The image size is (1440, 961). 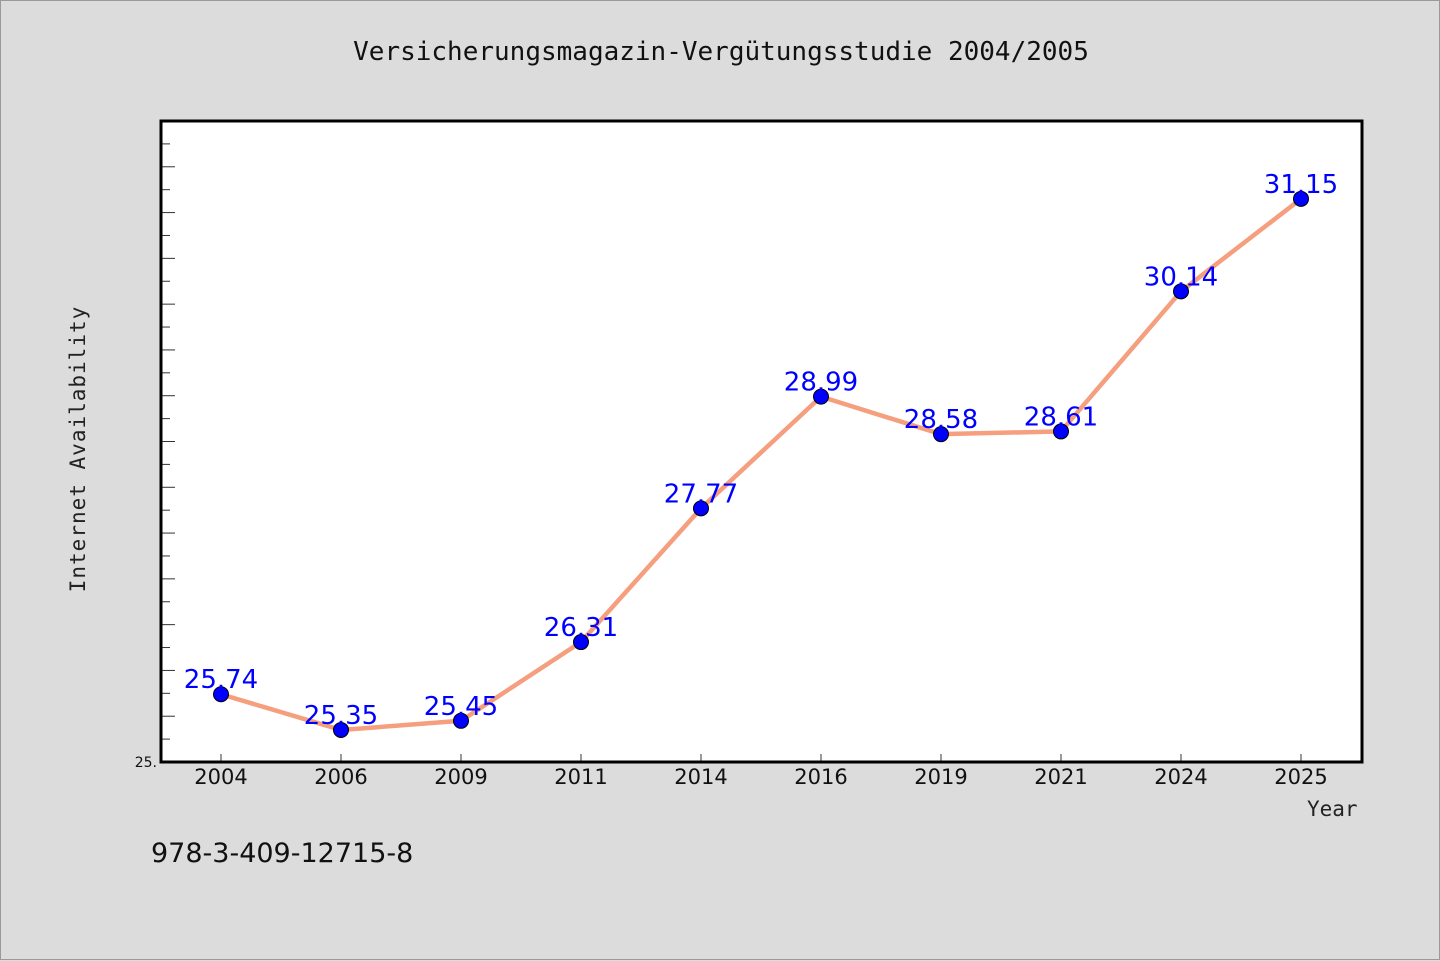 What do you see at coordinates (940, 777) in the screenshot?
I see `x-tick-label: 2019` at bounding box center [940, 777].